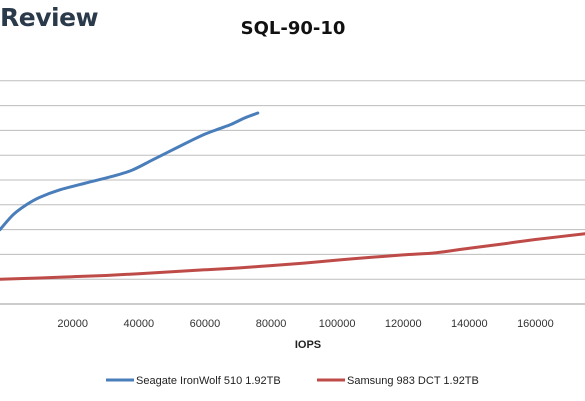 This screenshot has height=401, width=585. Describe the element at coordinates (413, 381) in the screenshot. I see `legend-label: Samsung 983 DCT 1.92TB` at that location.